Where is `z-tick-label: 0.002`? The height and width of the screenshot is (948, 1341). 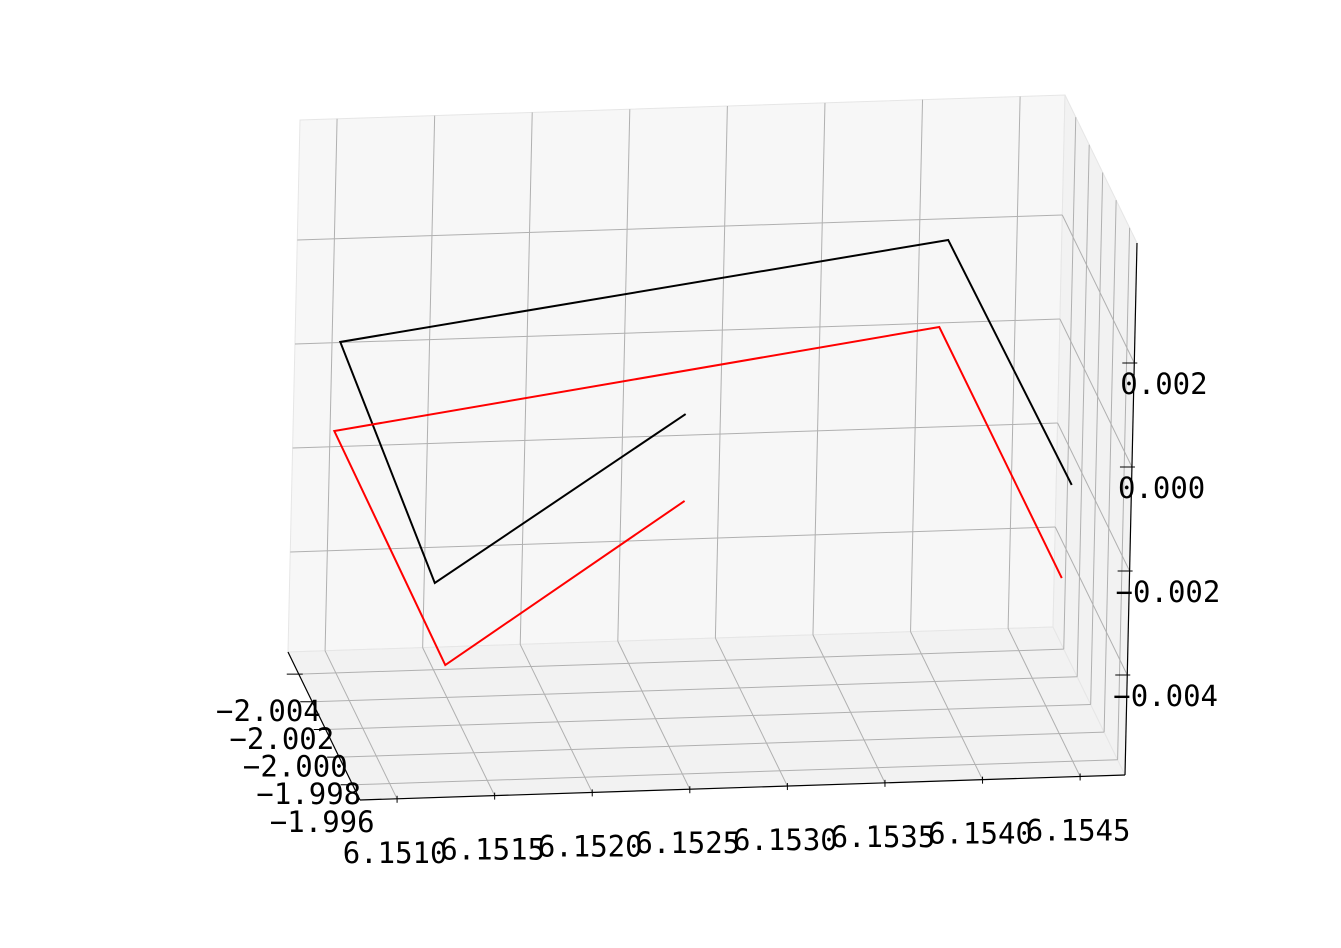
z-tick-label: 0.002 is located at coordinates (1163, 384).